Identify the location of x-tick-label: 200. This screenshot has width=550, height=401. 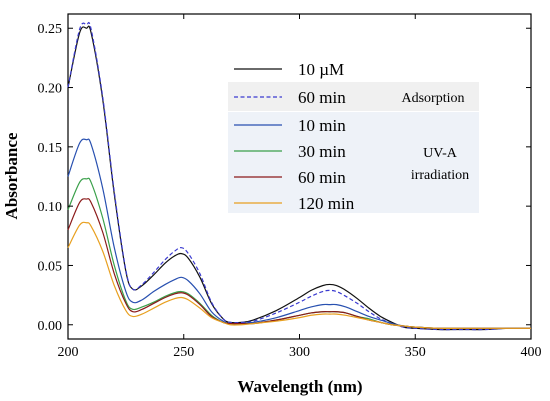
(68, 352).